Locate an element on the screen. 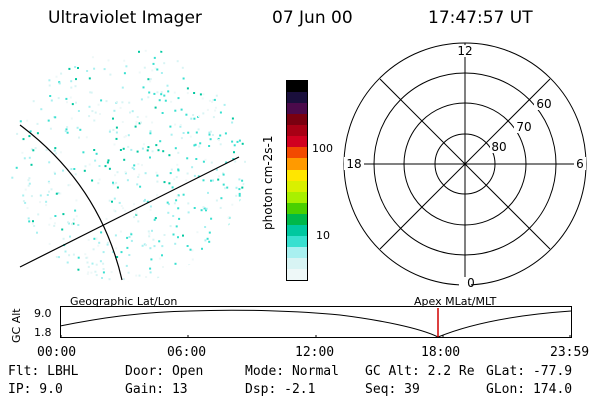 The height and width of the screenshot is (400, 600). altitude-curve is located at coordinates (316, 323).